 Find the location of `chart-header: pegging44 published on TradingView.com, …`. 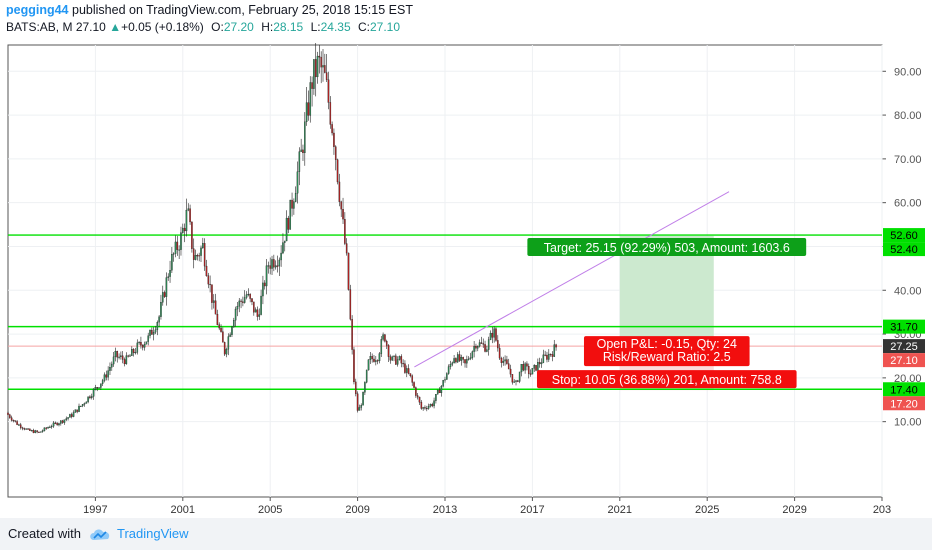

chart-header: pegging44 published on TradingView.com, … is located at coordinates (466, 19).